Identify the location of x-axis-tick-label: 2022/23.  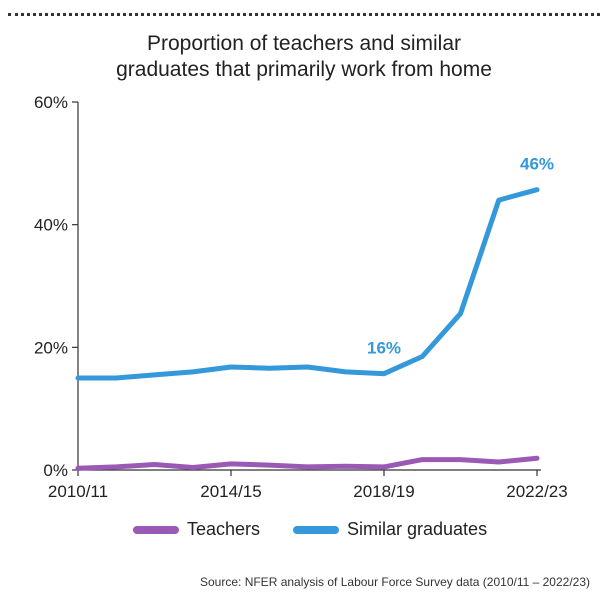
(536, 491).